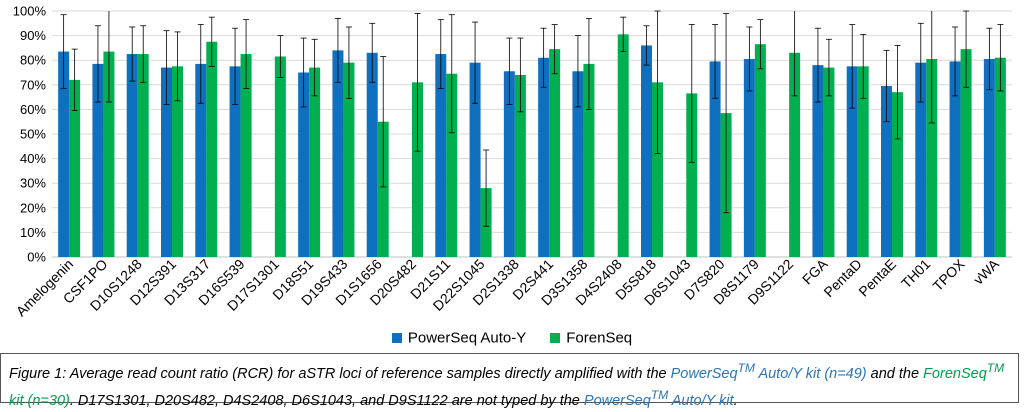 This screenshot has width=1024, height=412. What do you see at coordinates (986, 271) in the screenshot?
I see `x-tick-label: vWA` at bounding box center [986, 271].